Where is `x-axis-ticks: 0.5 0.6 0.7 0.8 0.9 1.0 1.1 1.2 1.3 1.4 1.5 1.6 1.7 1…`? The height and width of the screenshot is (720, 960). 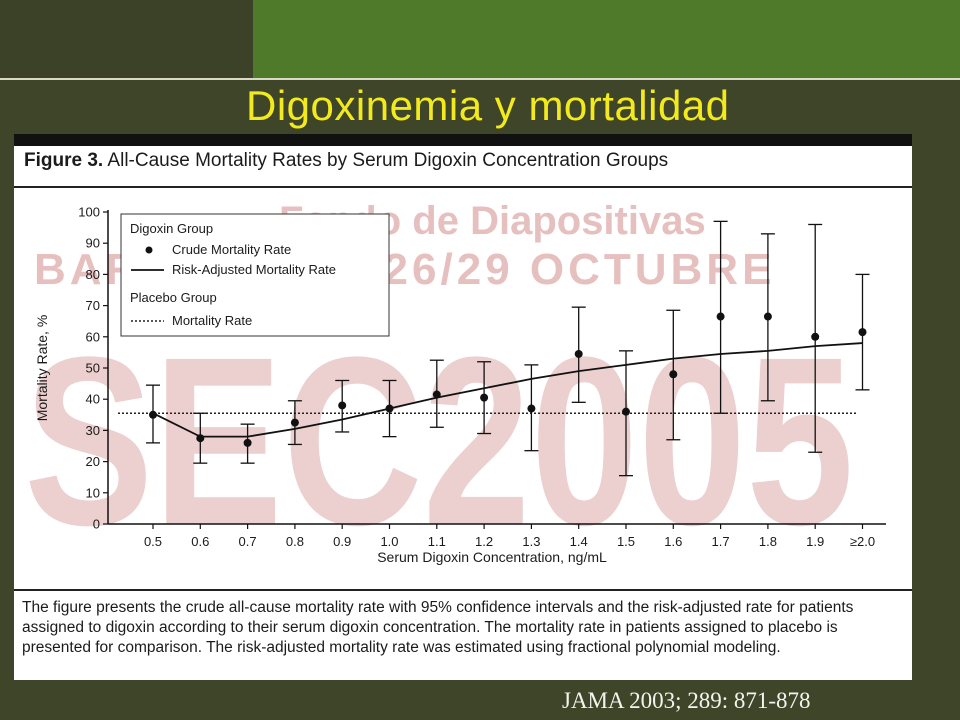 x-axis-ticks: 0.5 0.6 0.7 0.8 0.9 1.0 1.1 1.2 1.3 1.4 1.5 1.6 1.7 1… is located at coordinates (509, 536).